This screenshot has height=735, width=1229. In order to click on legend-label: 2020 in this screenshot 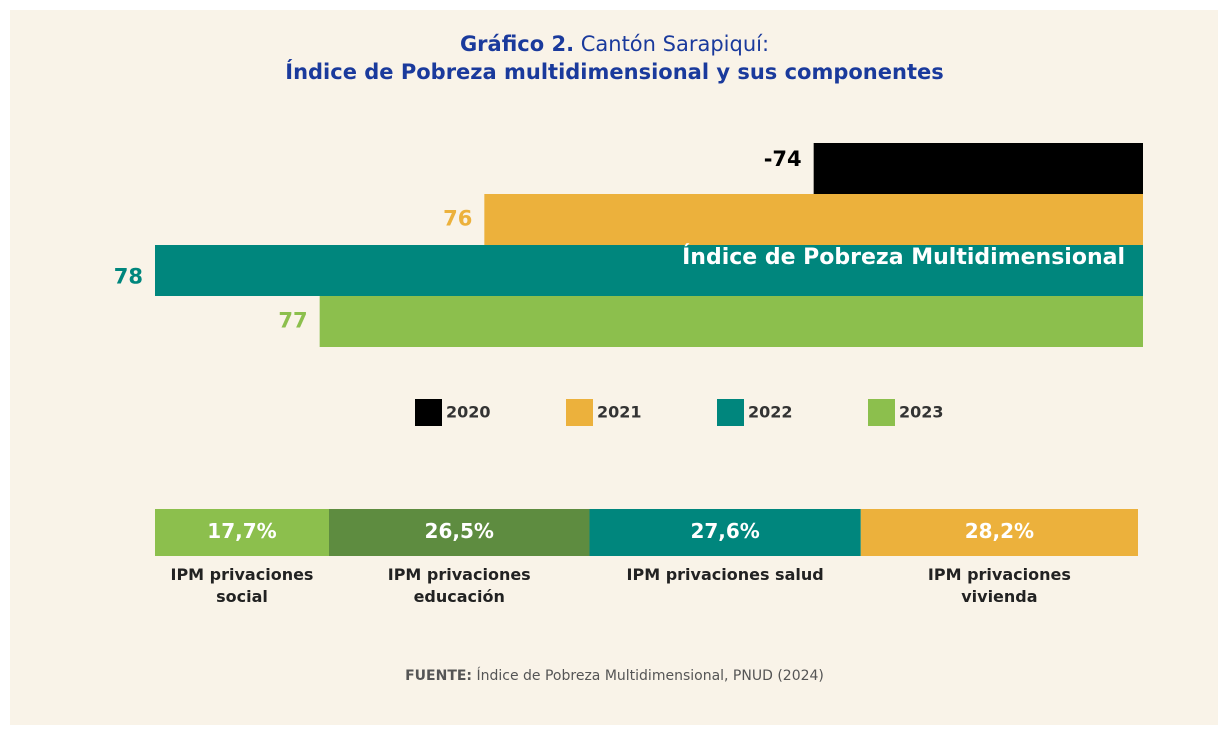, I will do `click(468, 412)`.